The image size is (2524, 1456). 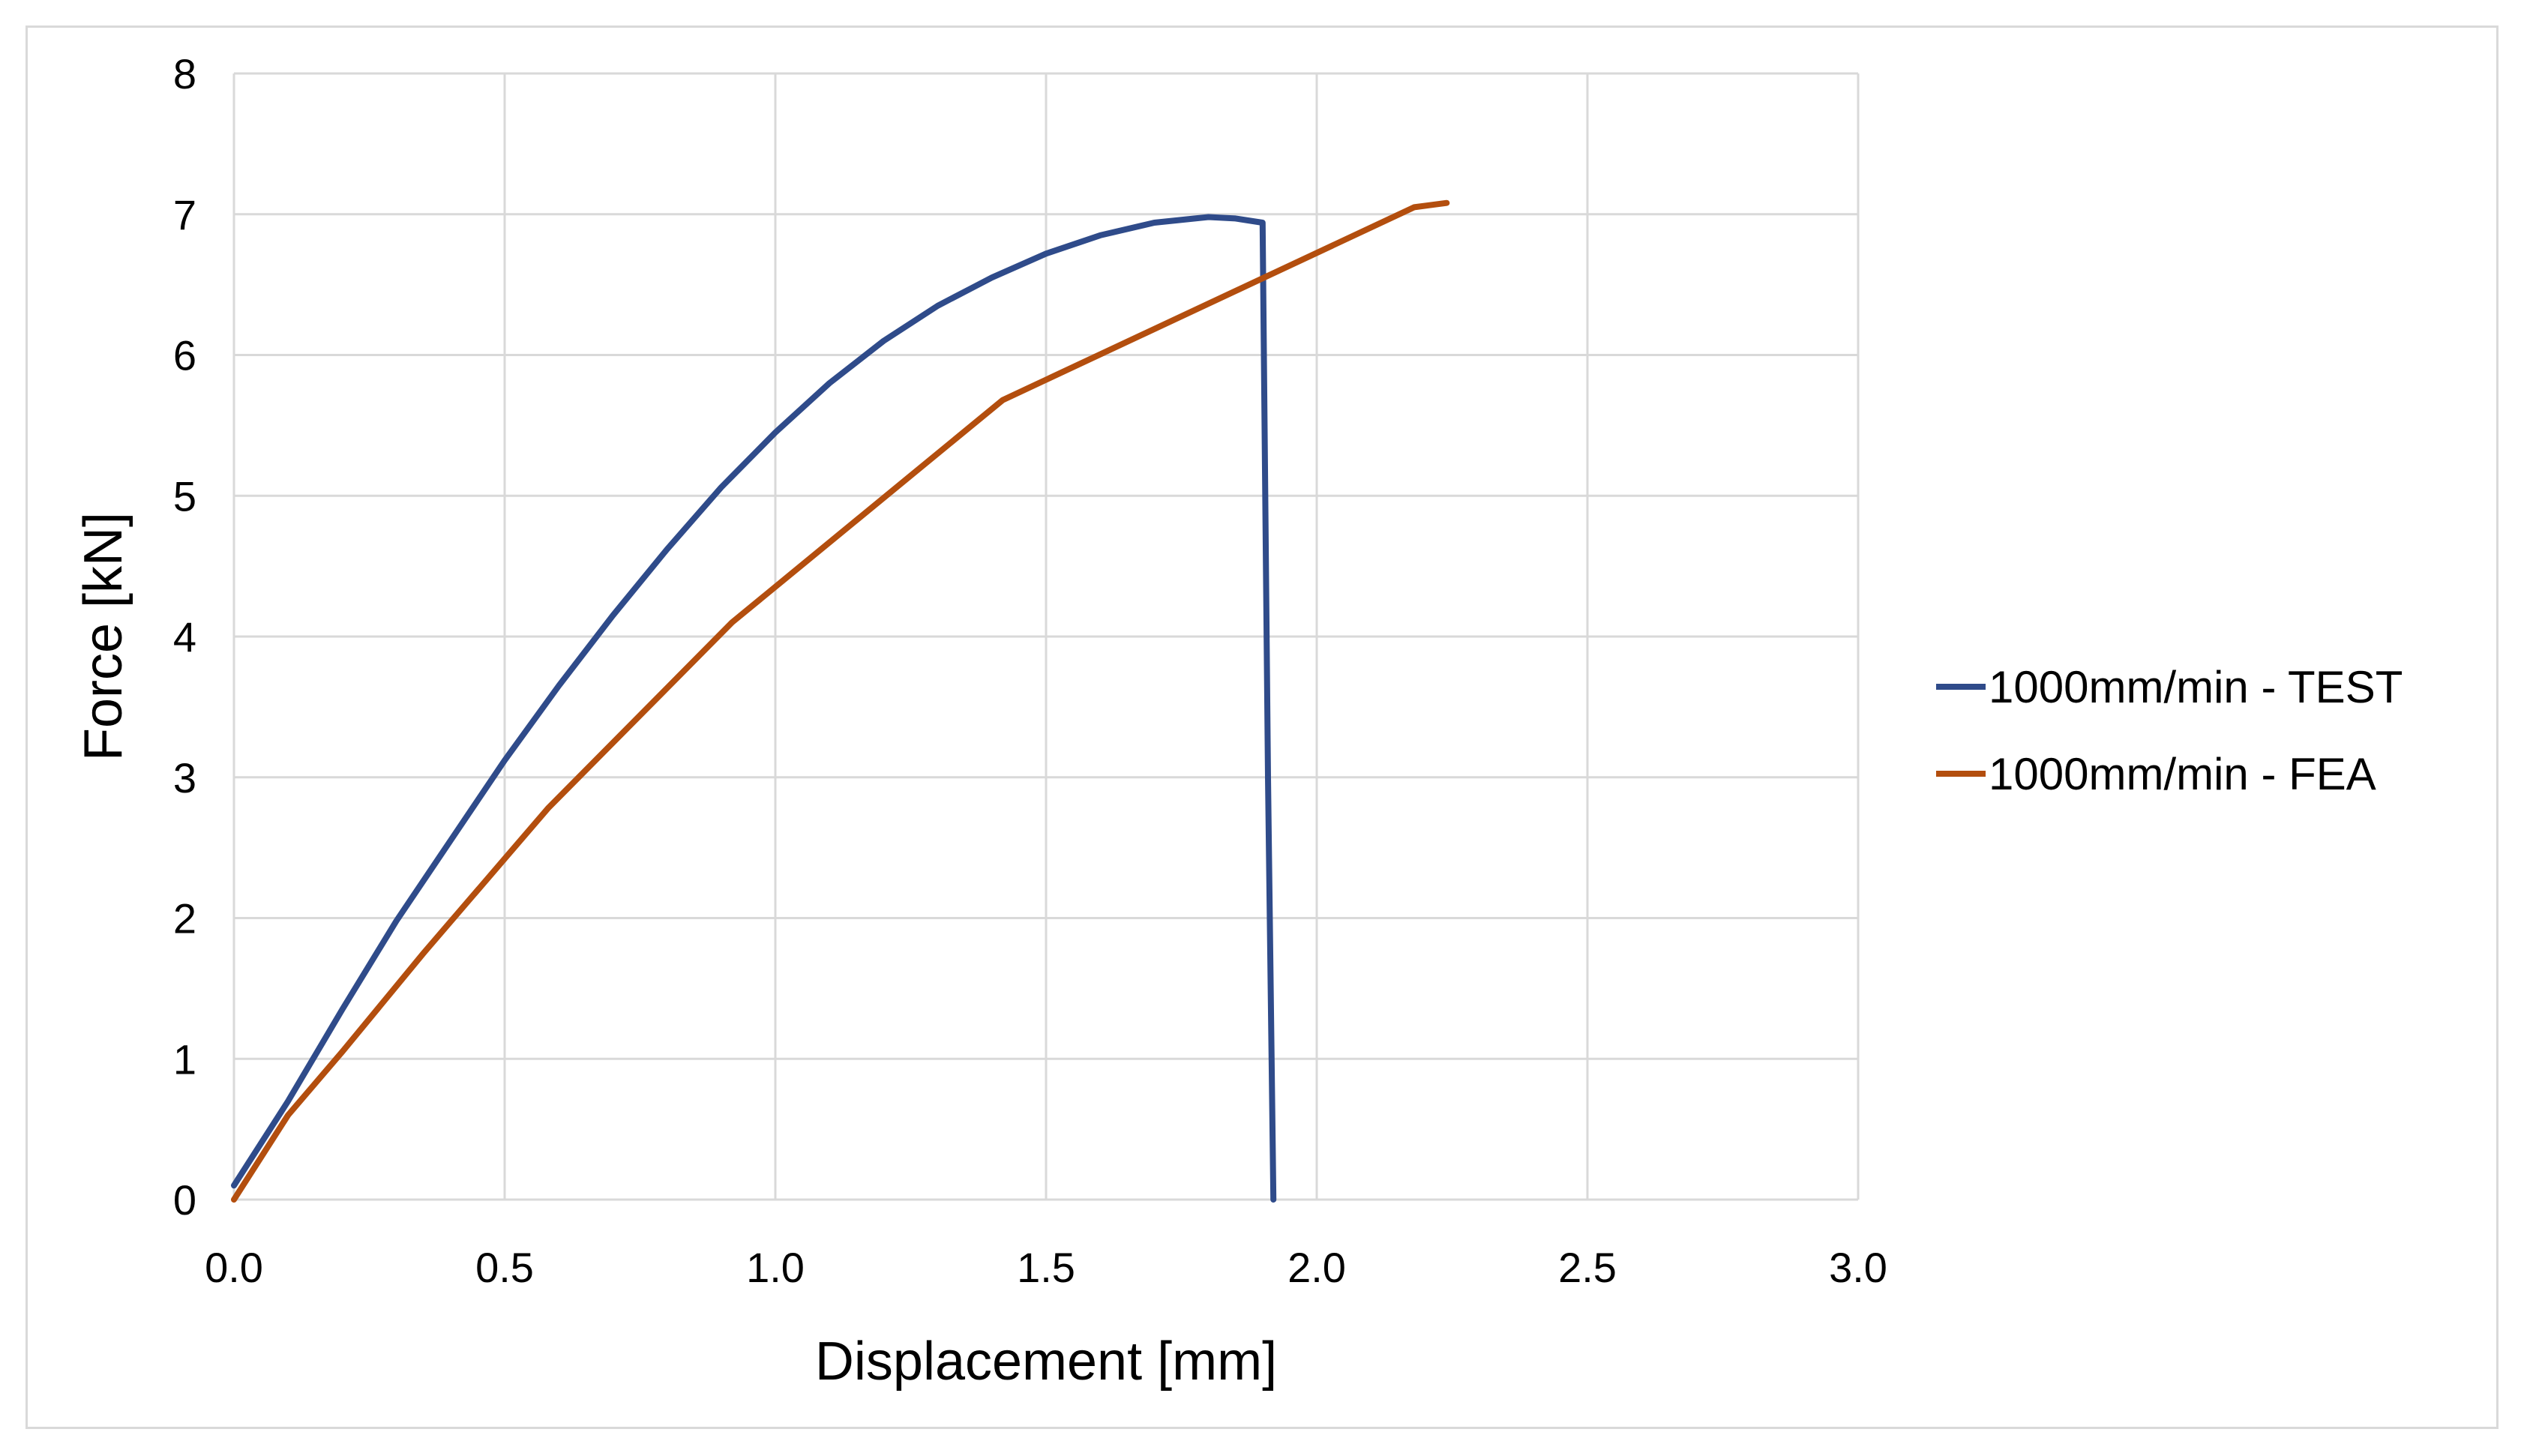 What do you see at coordinates (184, 918) in the screenshot?
I see `y-tick-label: 2` at bounding box center [184, 918].